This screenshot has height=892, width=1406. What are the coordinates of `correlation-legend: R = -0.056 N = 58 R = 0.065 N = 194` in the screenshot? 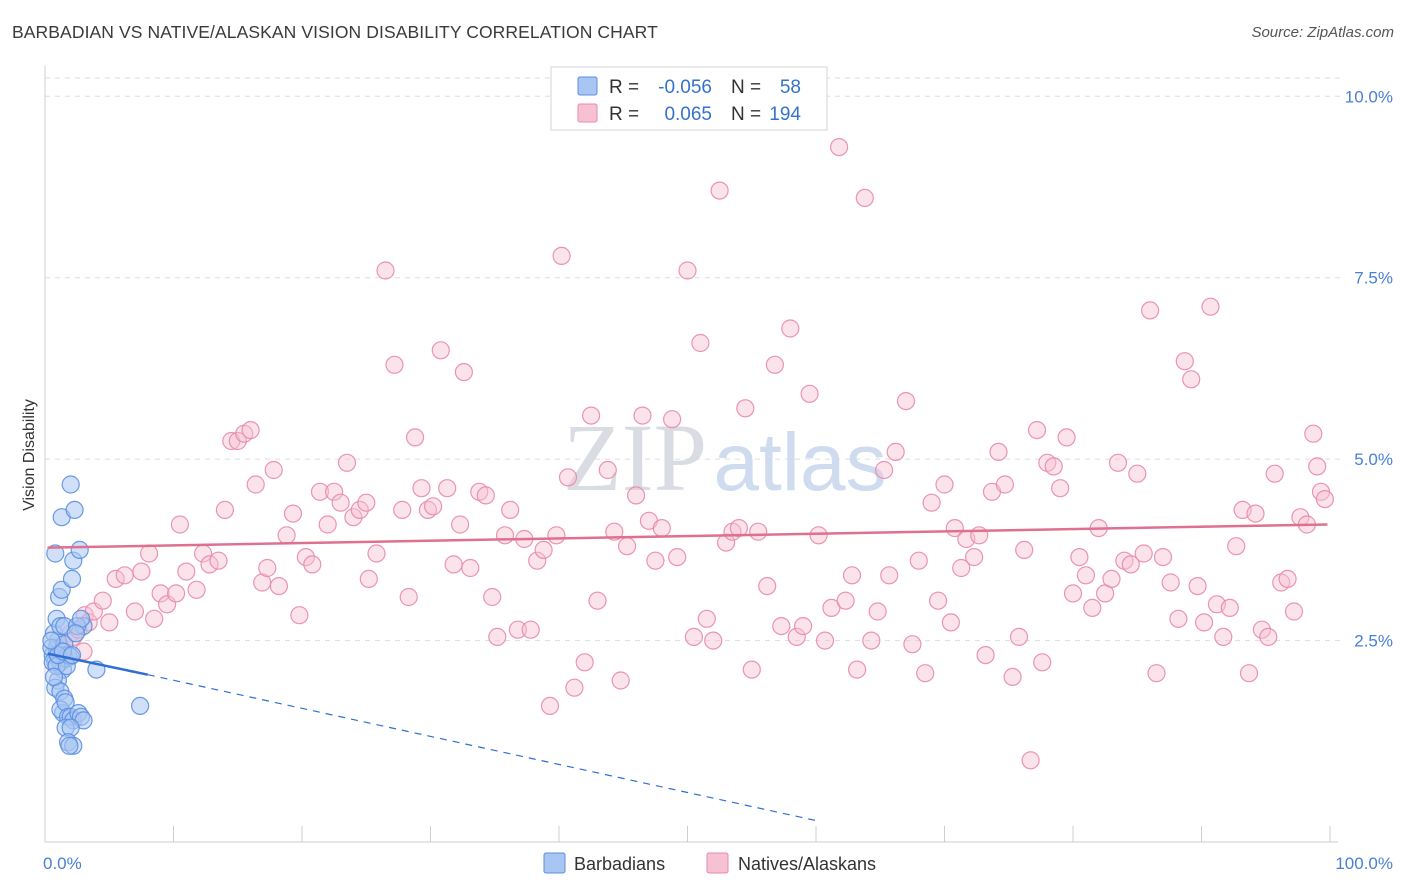 It's located at (689, 98).